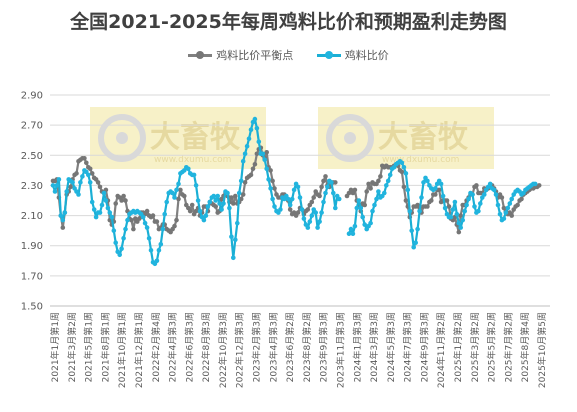 The width and height of the screenshot is (577, 412). I want to click on x-tick-label: 2025年1月第2周, so click(458, 347).